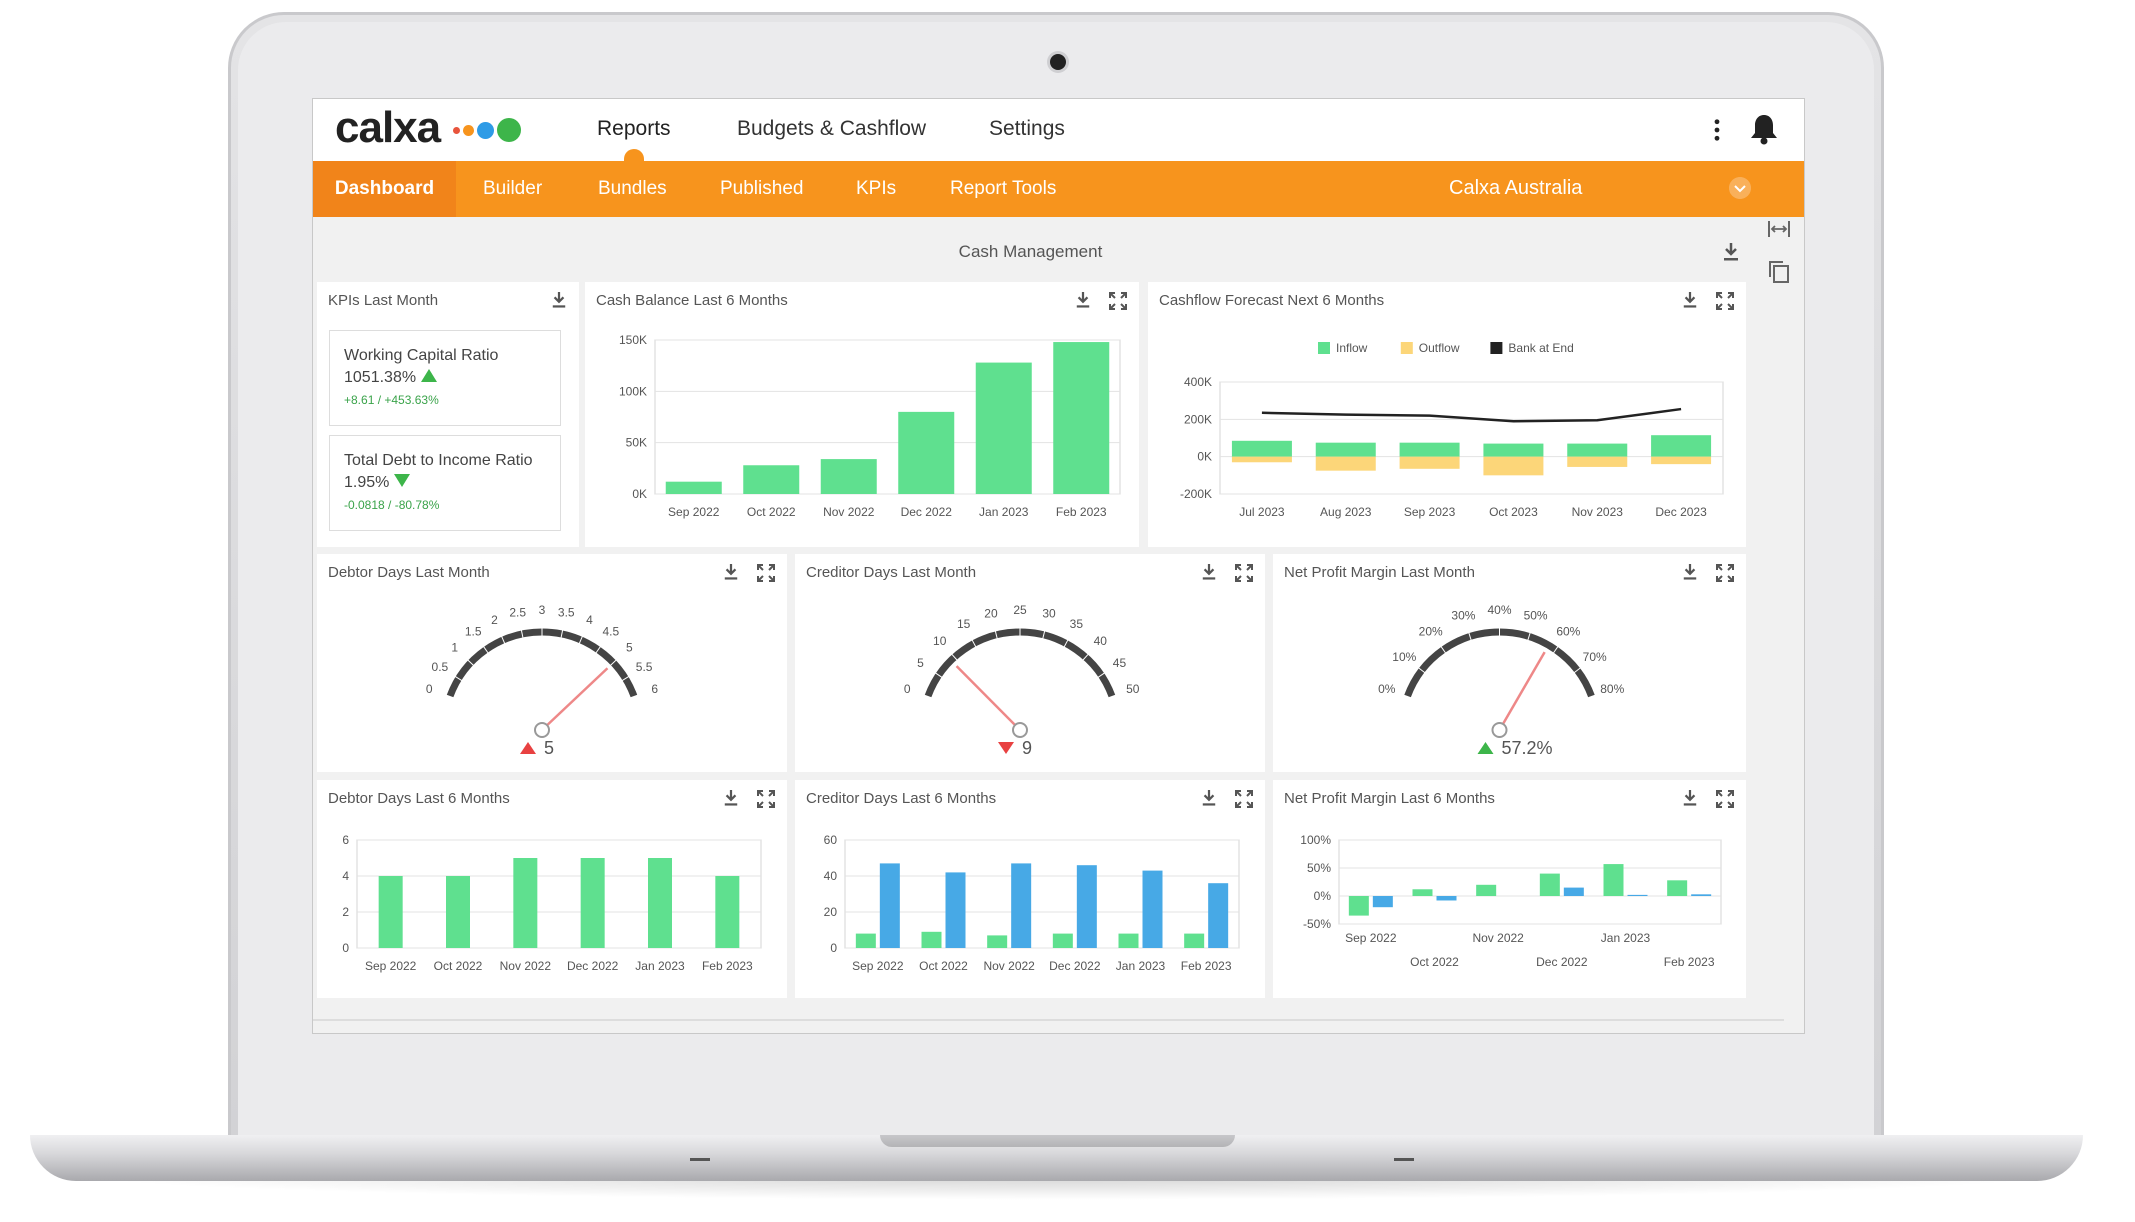  What do you see at coordinates (1568, 632) in the screenshot?
I see `gauge-tick-label: 60%` at bounding box center [1568, 632].